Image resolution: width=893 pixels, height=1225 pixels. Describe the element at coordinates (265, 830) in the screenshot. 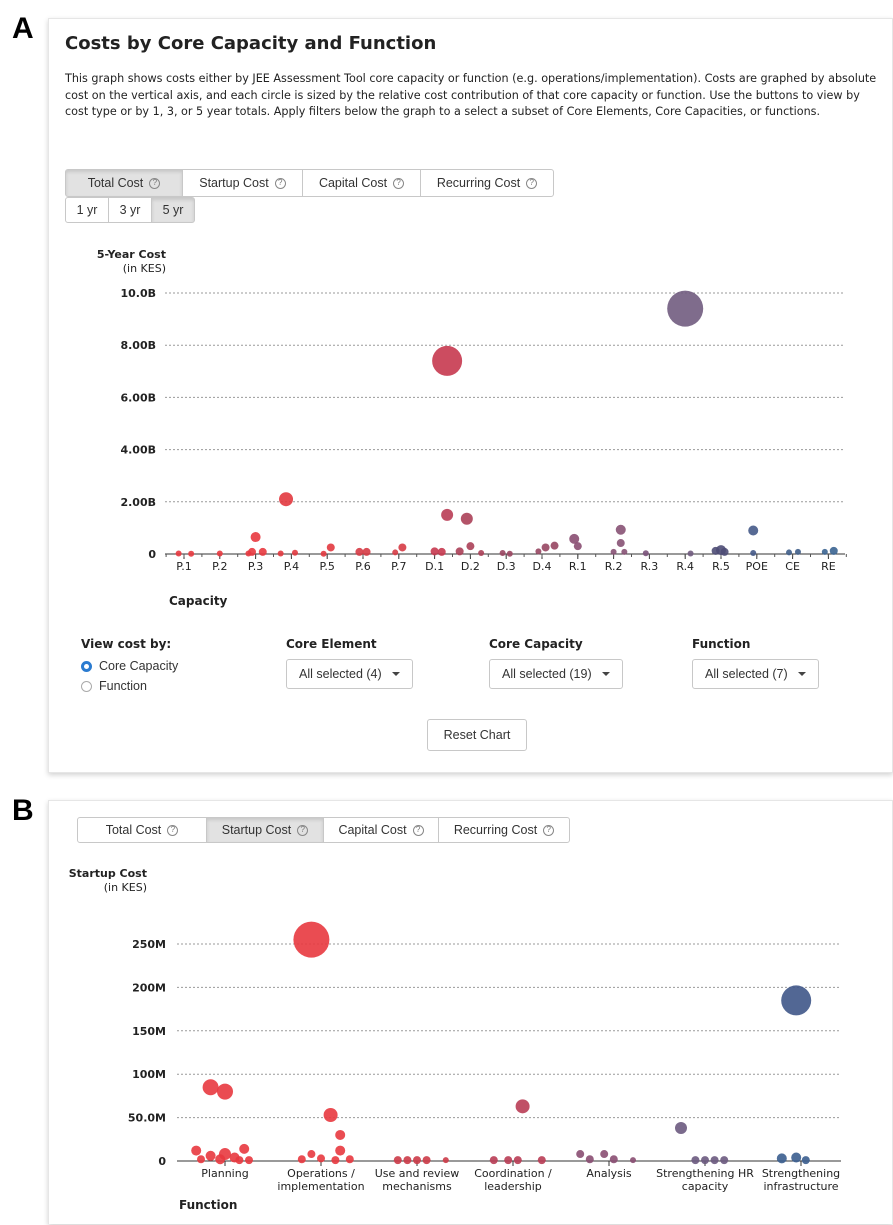

I see `tab-b-startup-cost: Startup Cost?` at that location.